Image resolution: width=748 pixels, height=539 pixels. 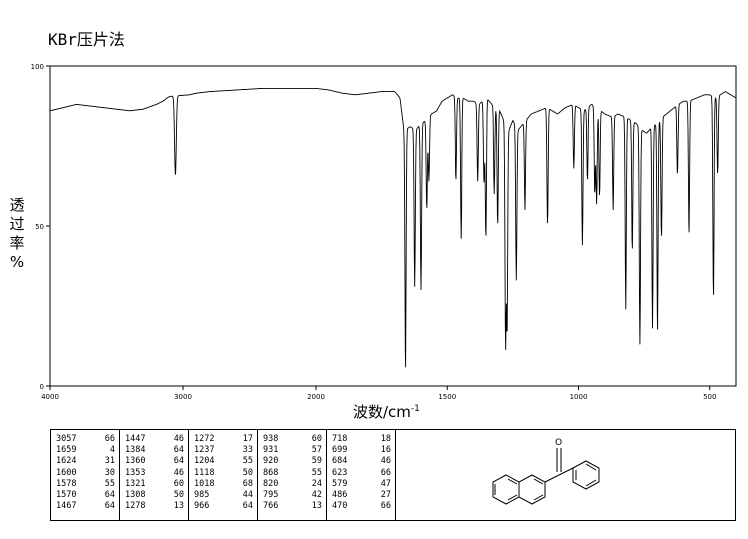 I want to click on peak-wavenumber: 766, so click(x=271, y=506).